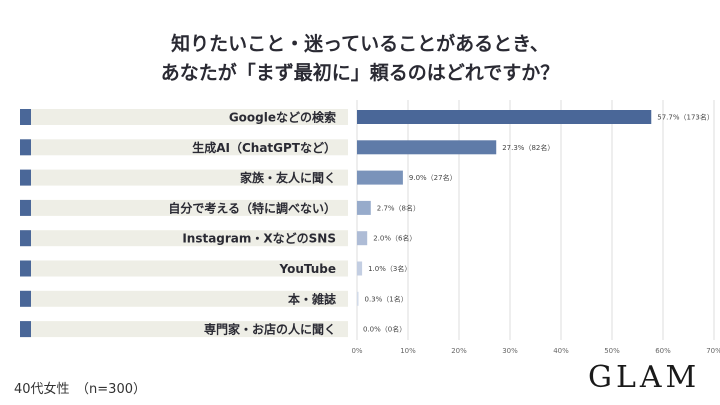 The height and width of the screenshot is (405, 720). I want to click on data-label: 2.0%（6名）, so click(394, 238).